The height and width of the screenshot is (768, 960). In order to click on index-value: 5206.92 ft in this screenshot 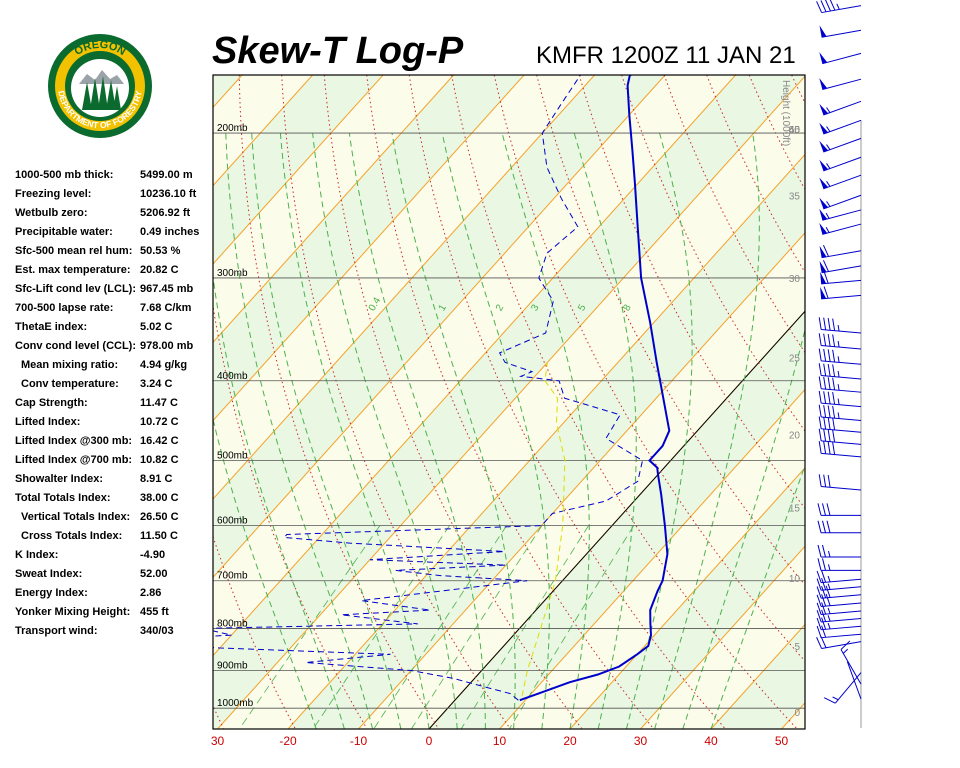, I will do `click(165, 213)`.